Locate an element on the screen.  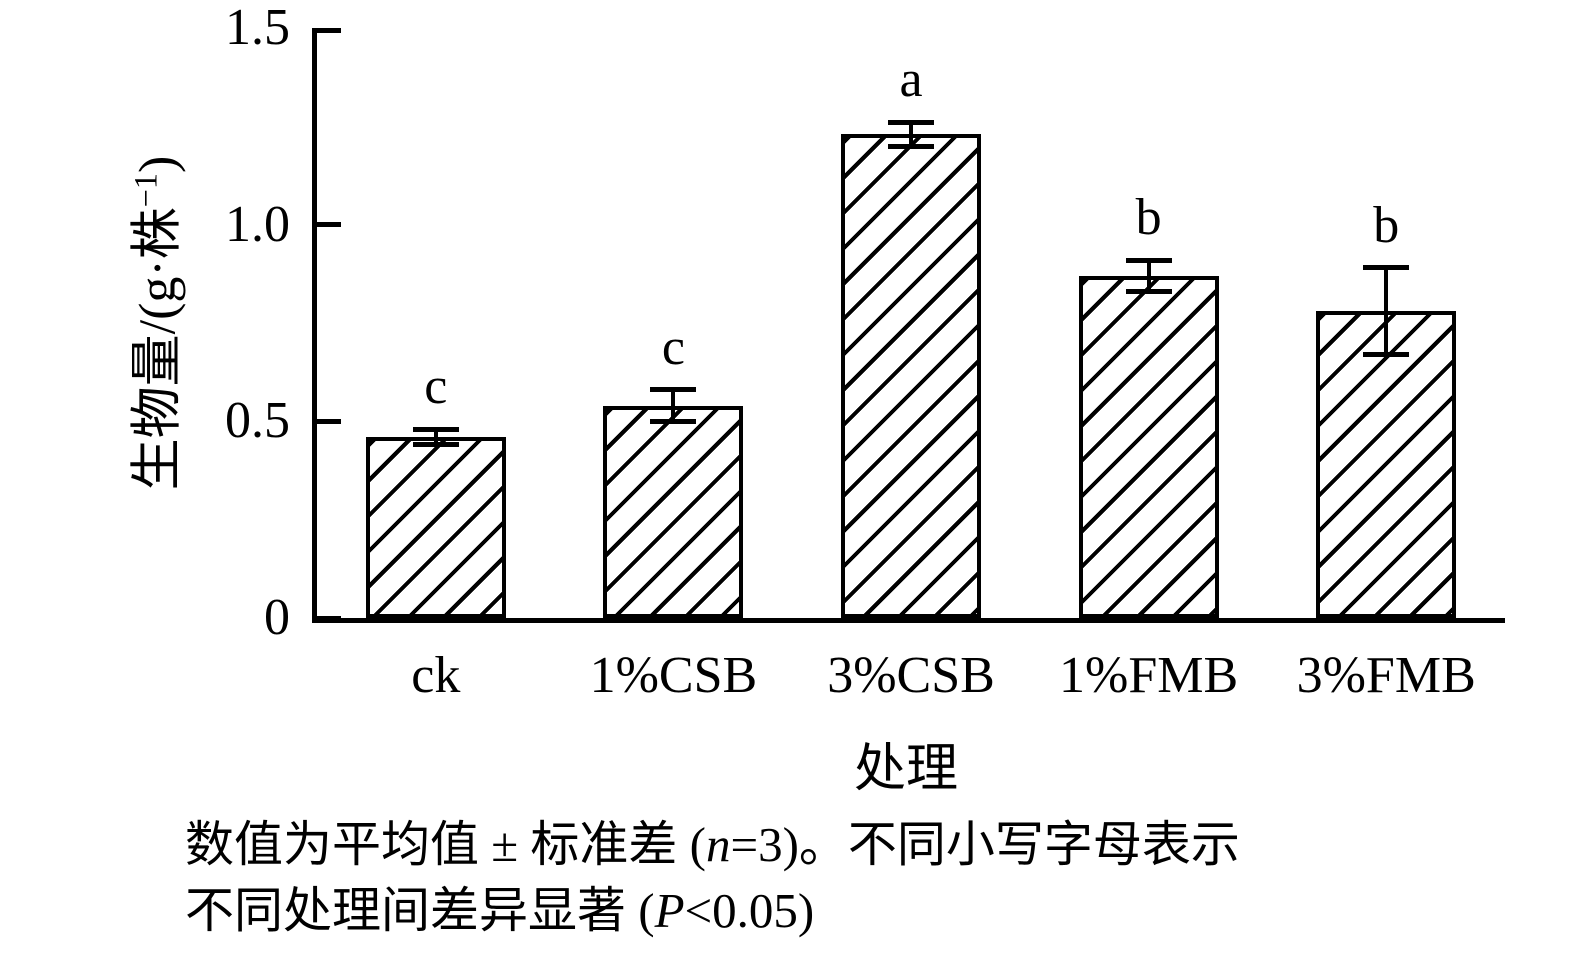
bar-1%FMB is located at coordinates (1148, 446).